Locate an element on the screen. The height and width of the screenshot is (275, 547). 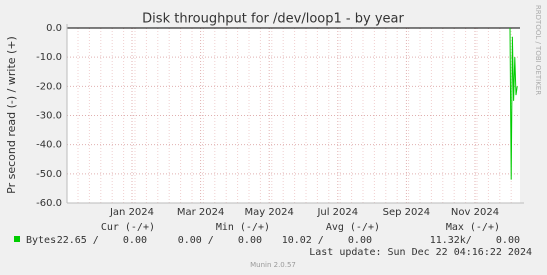
y-tick-label: 0.0 is located at coordinates (54, 28).